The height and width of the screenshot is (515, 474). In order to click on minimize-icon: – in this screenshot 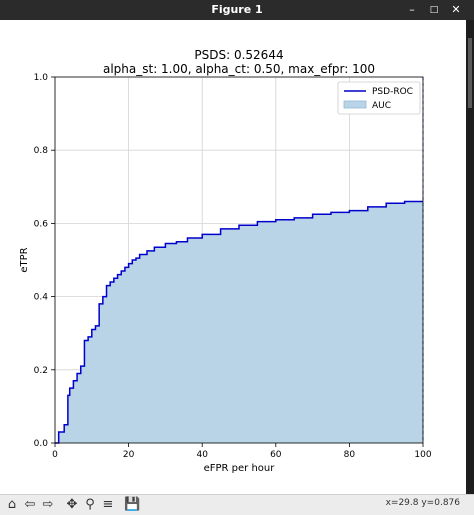, I will do `click(412, 9)`.